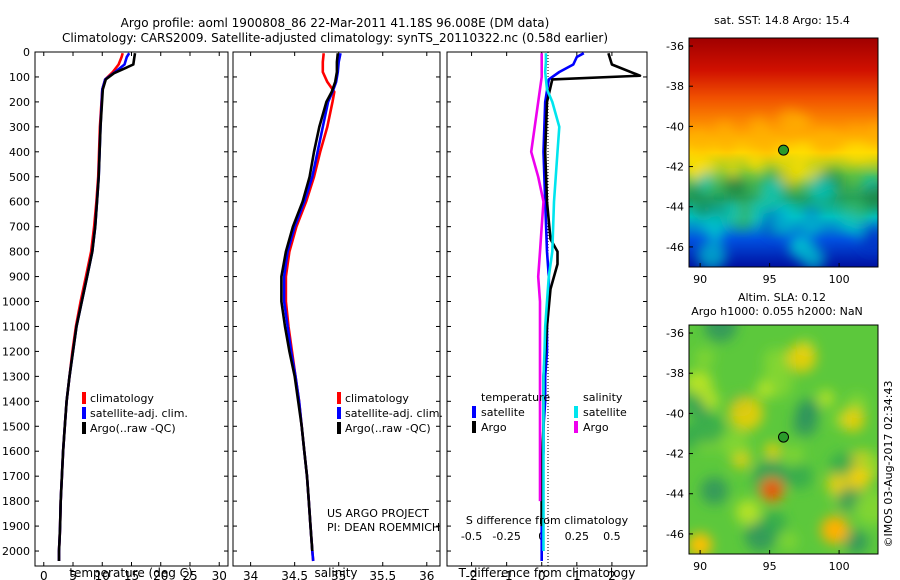 Image resolution: width=900 pixels, height=580 pixels. Describe the element at coordinates (675, 167) in the screenshot. I see `lat-tick-label: -42` at that location.